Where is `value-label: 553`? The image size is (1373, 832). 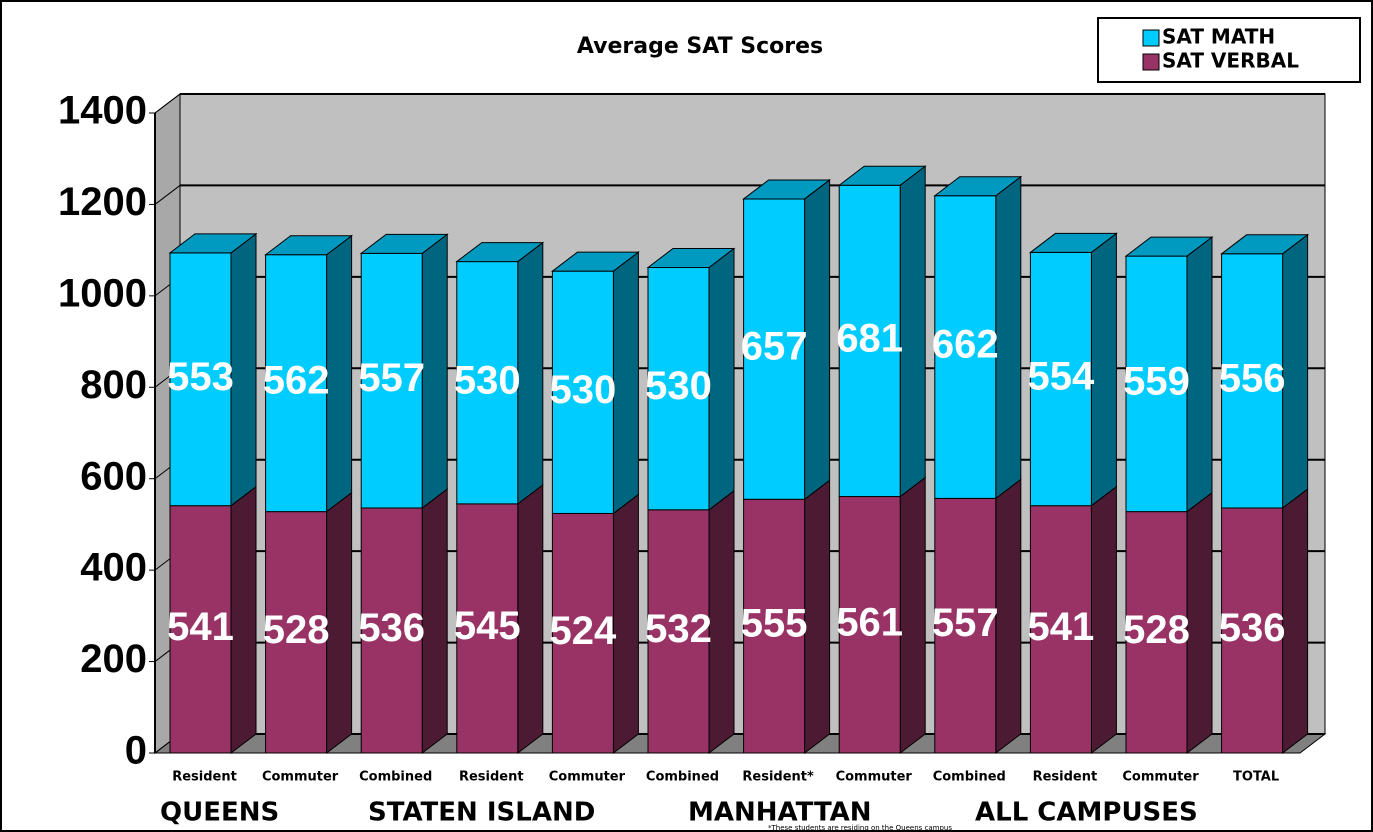 value-label: 553 is located at coordinates (200, 377).